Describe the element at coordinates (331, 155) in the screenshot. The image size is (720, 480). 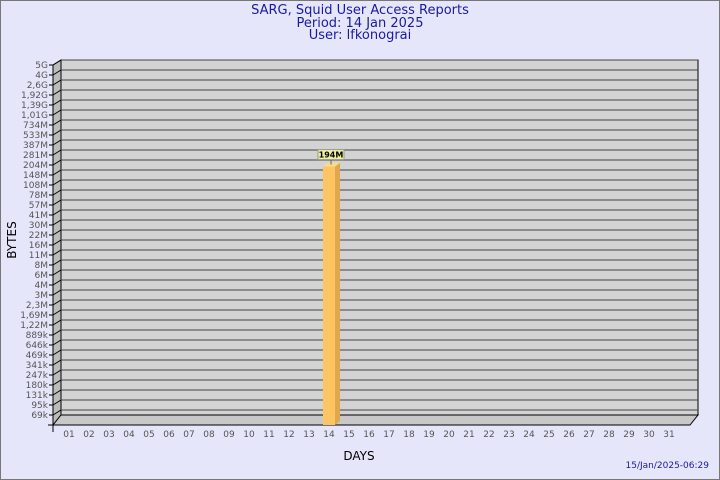
I see `bar-label-box` at that location.